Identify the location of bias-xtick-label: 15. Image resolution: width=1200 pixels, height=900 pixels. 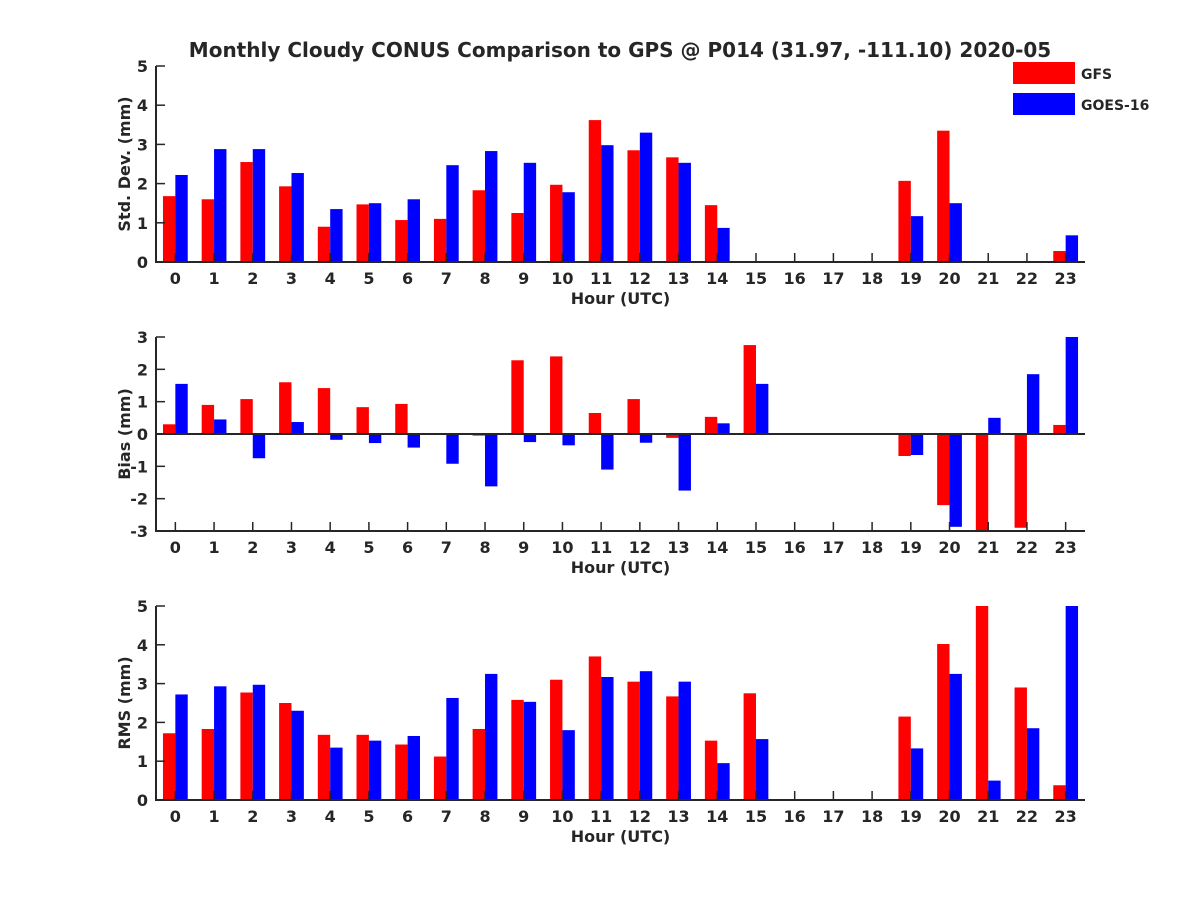
(756, 547).